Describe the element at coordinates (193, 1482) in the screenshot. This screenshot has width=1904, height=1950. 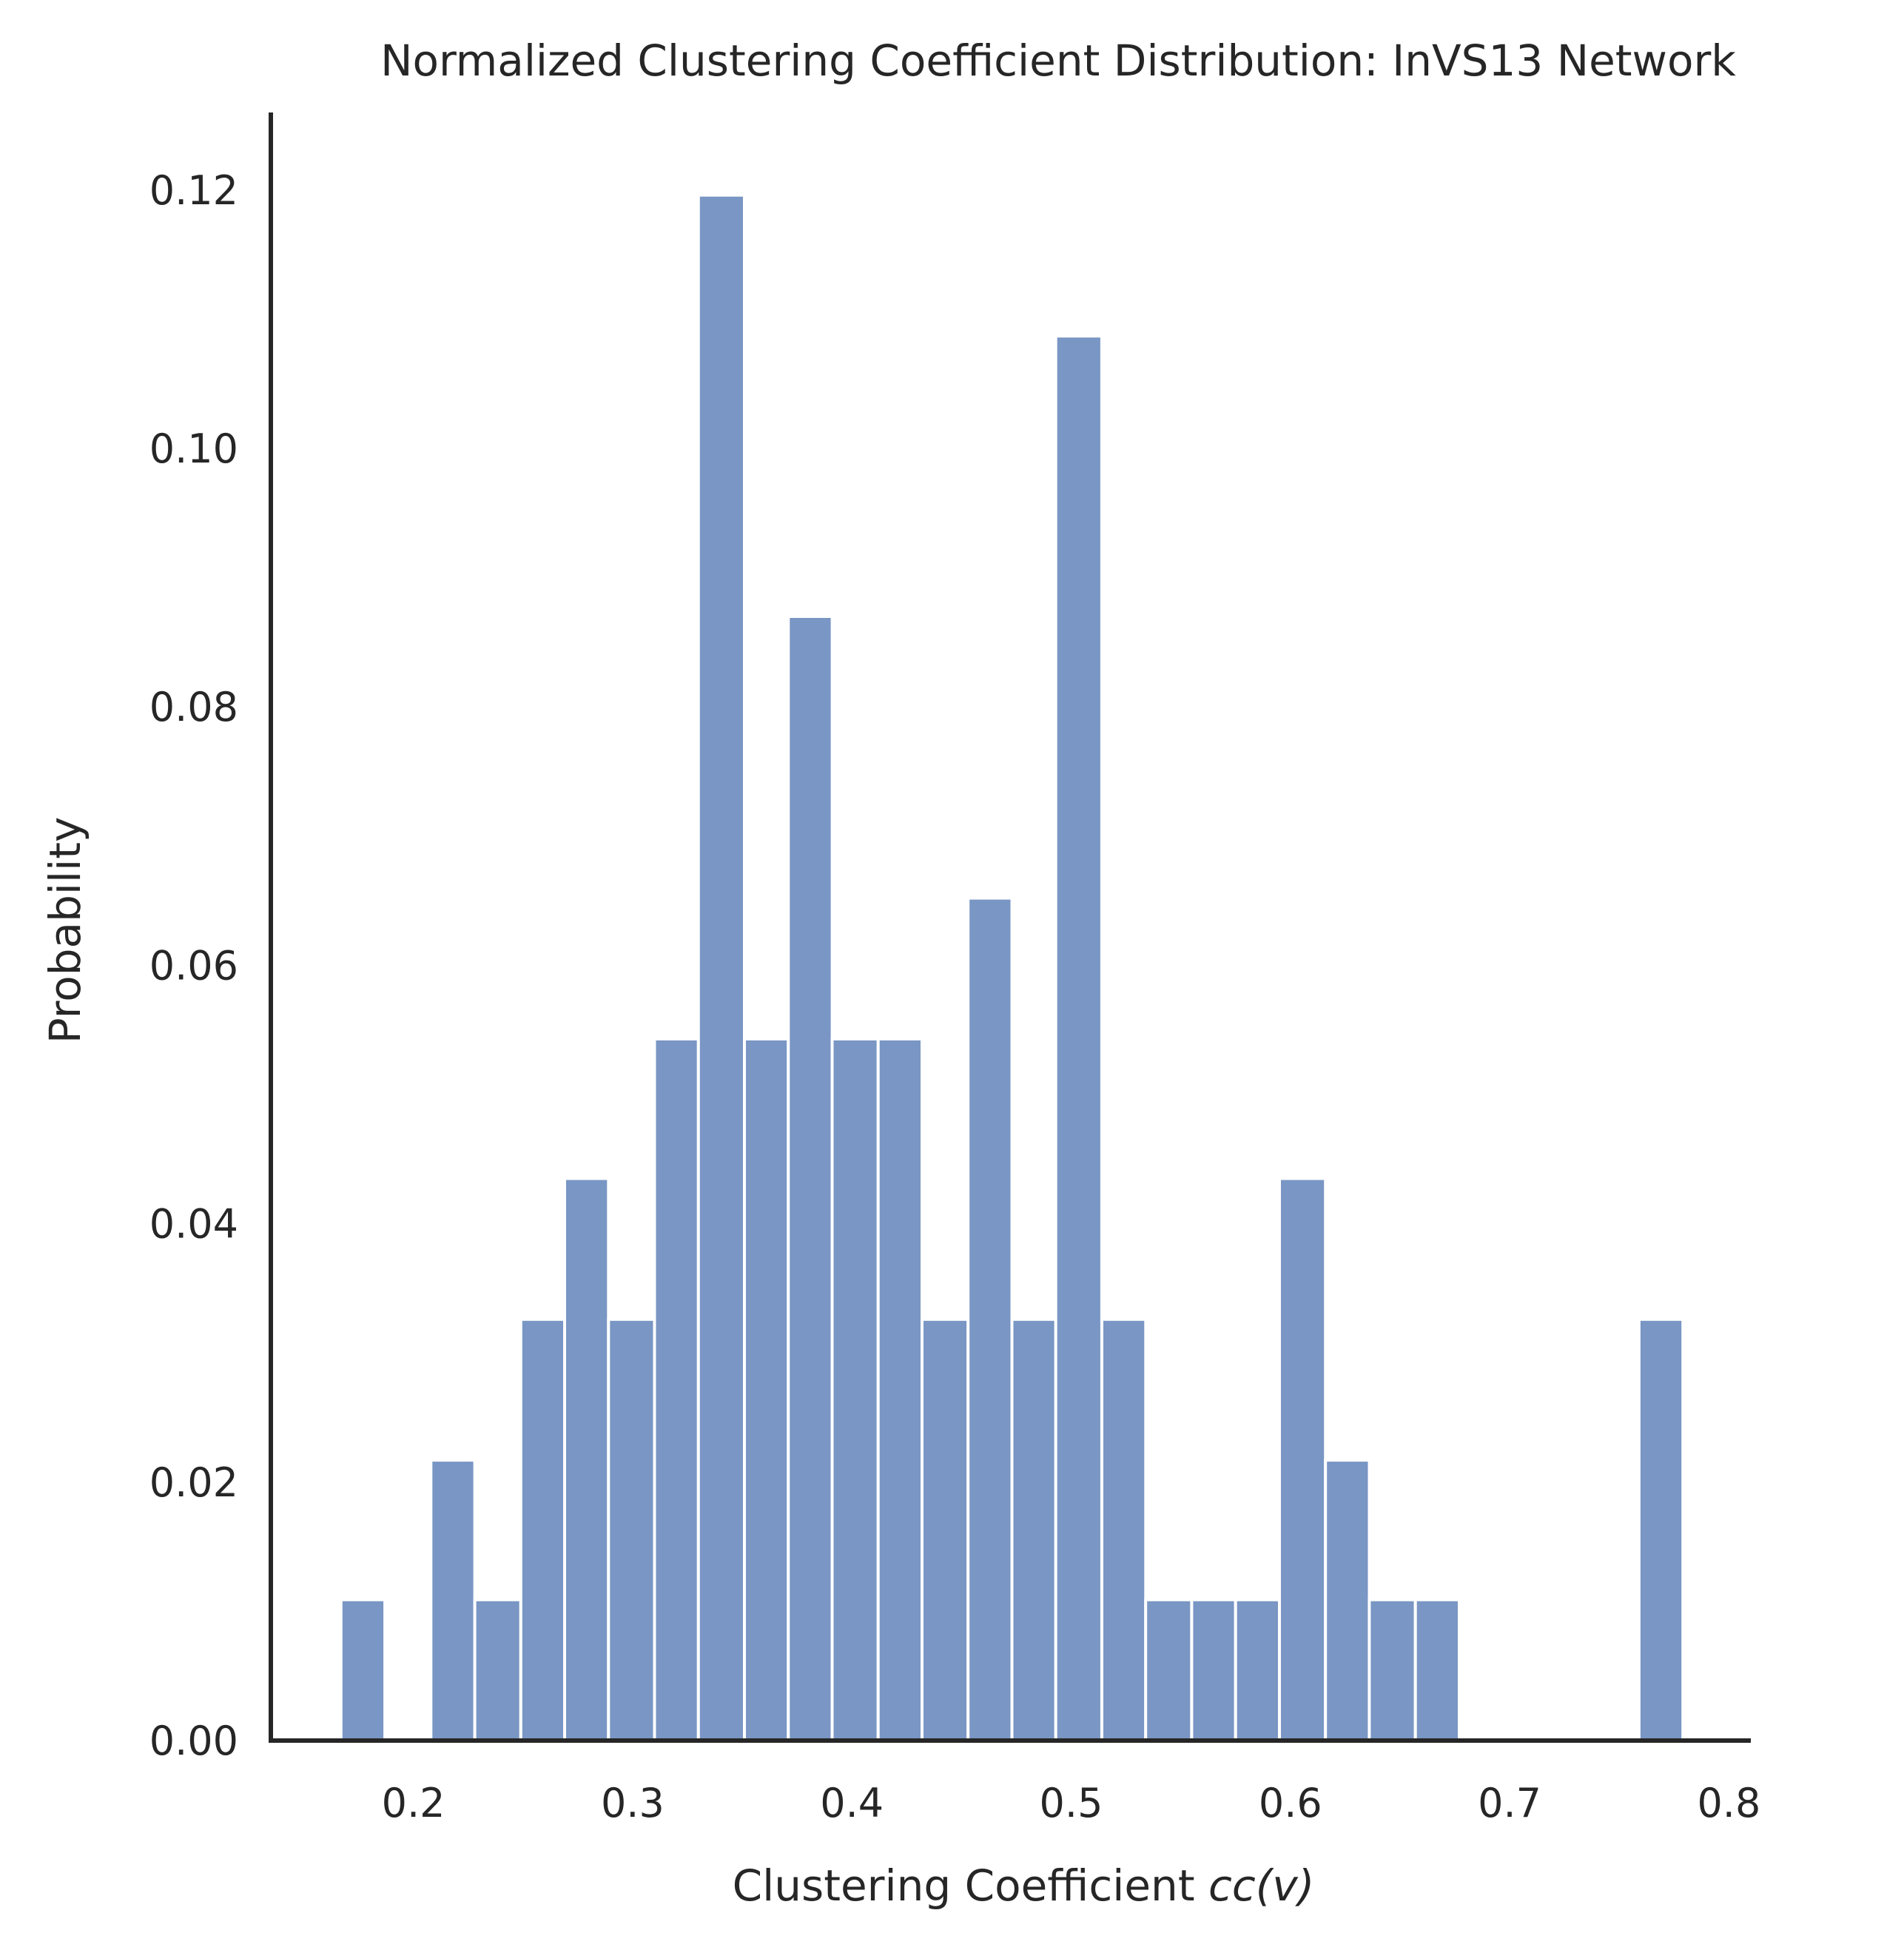
I see `y-tick-label: 0.02` at that location.